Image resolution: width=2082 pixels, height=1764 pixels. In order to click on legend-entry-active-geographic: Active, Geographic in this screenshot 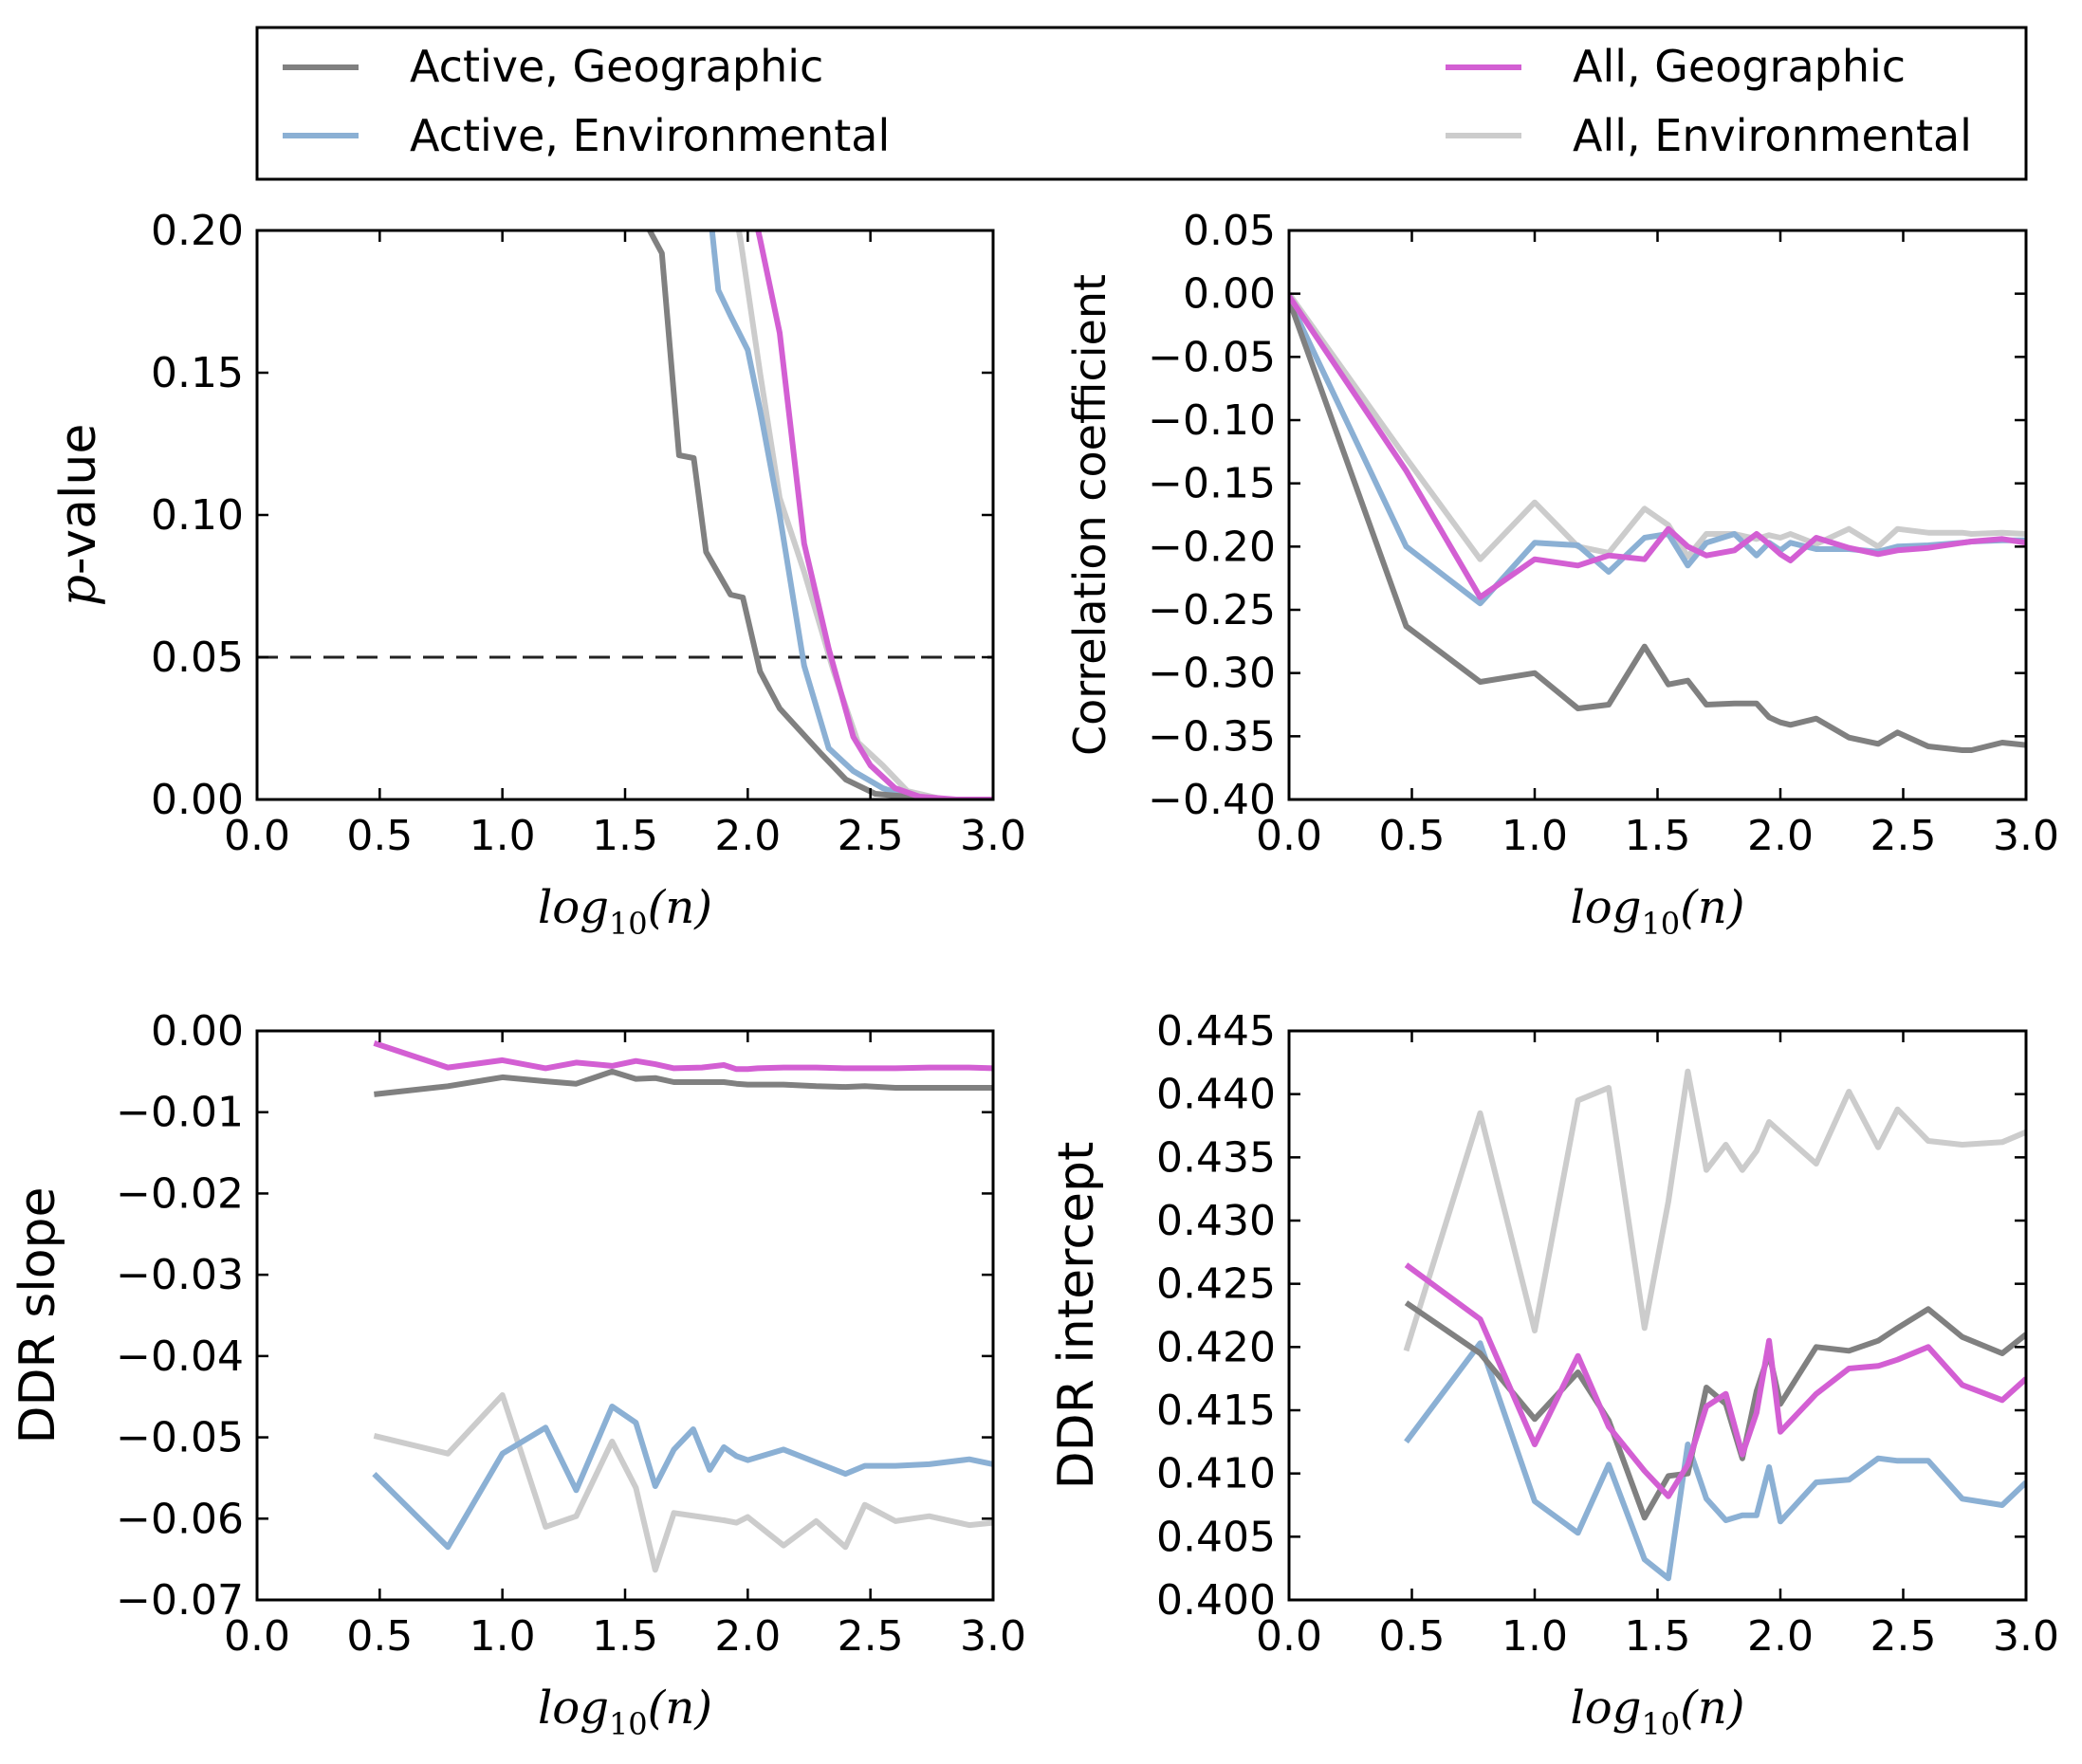, I will do `click(553, 66)`.